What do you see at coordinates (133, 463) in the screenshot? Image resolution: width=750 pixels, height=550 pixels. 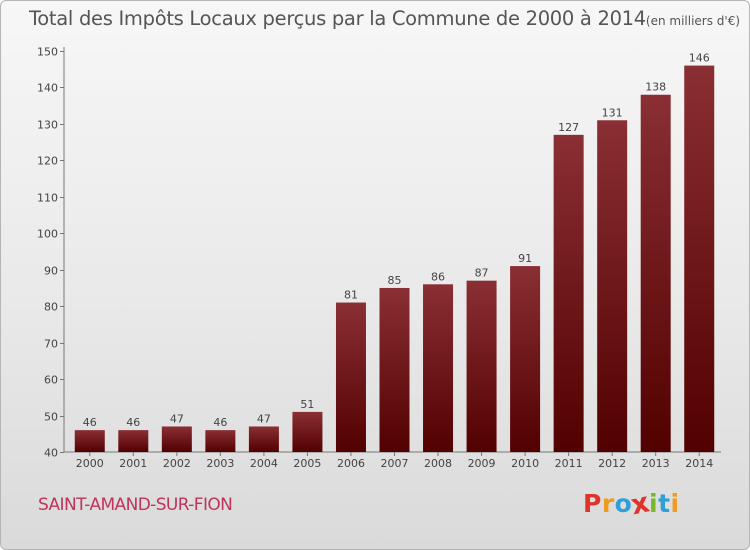 I see `x-tick-label: 2001` at bounding box center [133, 463].